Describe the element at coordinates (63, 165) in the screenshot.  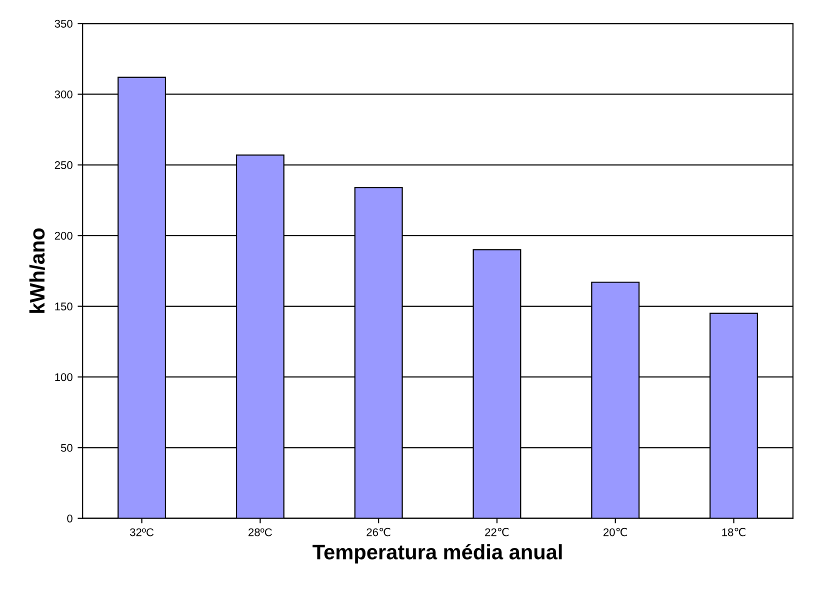
I see `y-tick-label: 250` at that location.